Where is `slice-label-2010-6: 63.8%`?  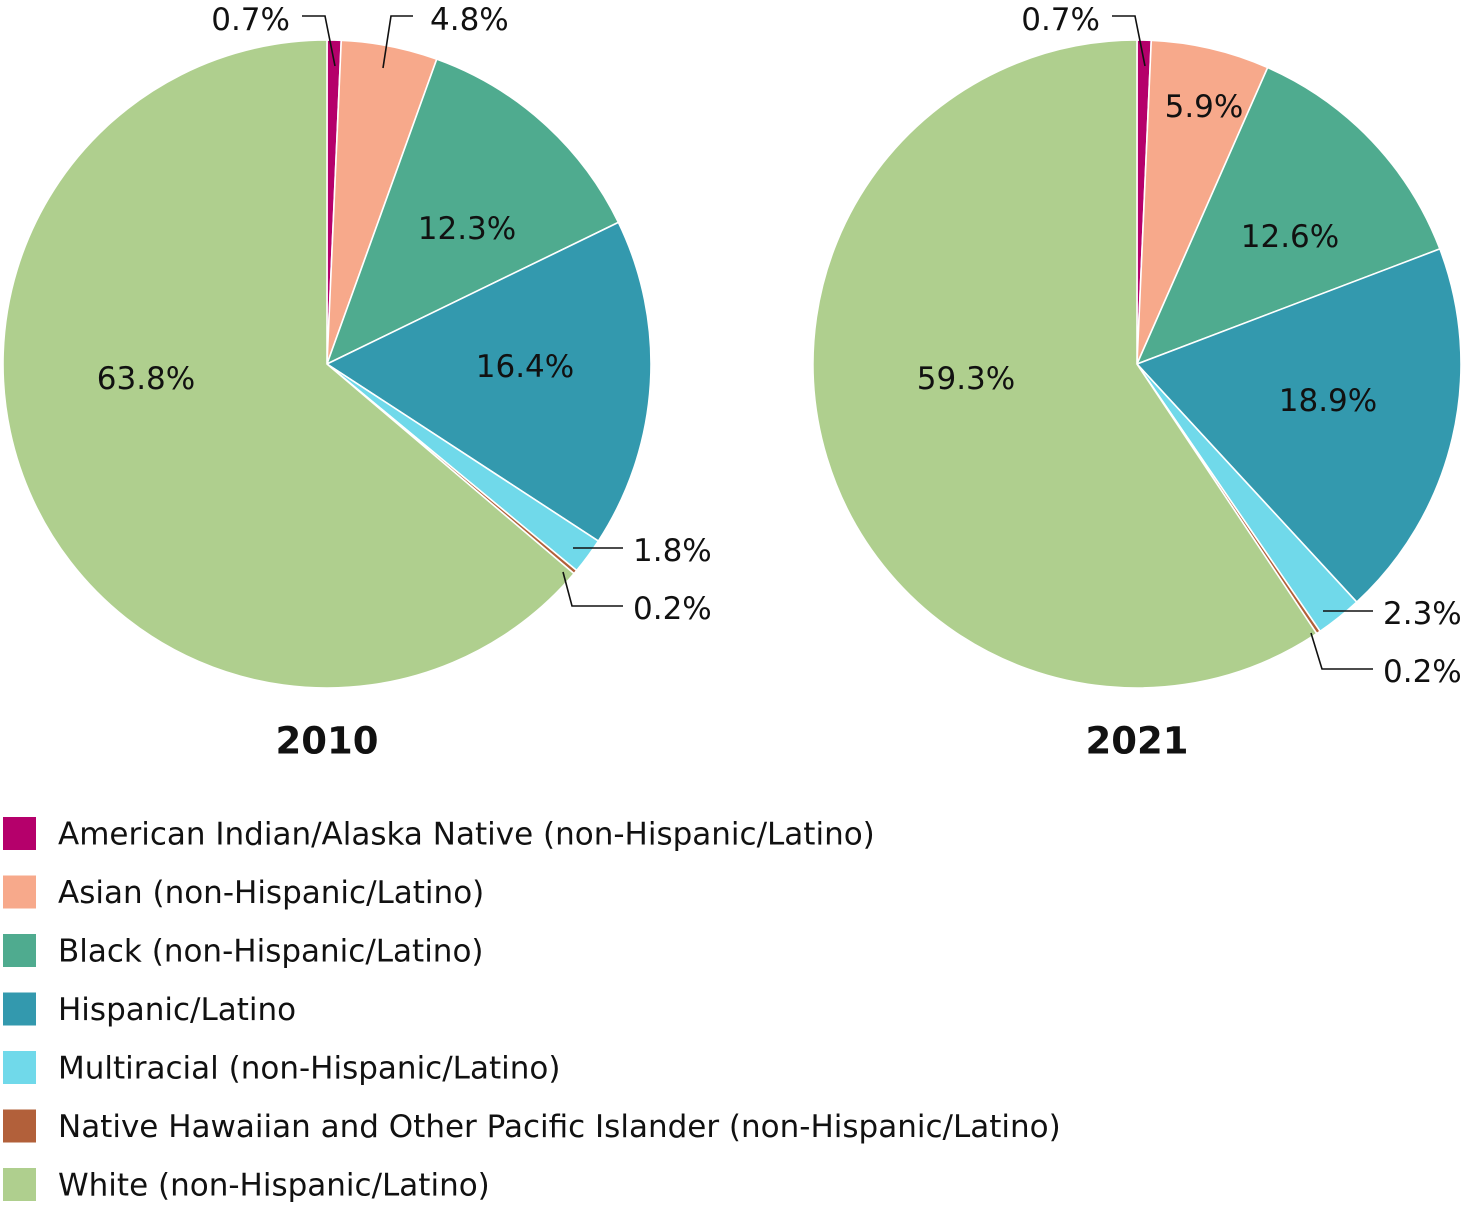 slice-label-2010-6: 63.8% is located at coordinates (146, 379).